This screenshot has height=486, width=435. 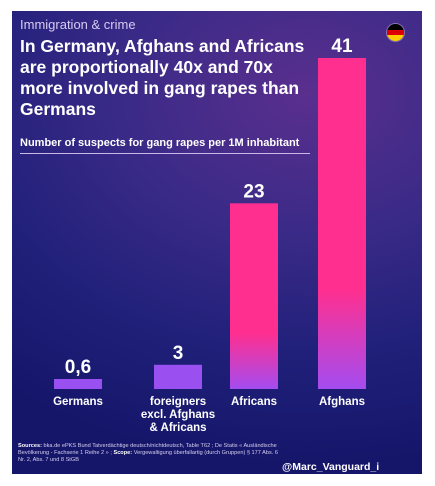 What do you see at coordinates (165, 153) in the screenshot?
I see `divider` at bounding box center [165, 153].